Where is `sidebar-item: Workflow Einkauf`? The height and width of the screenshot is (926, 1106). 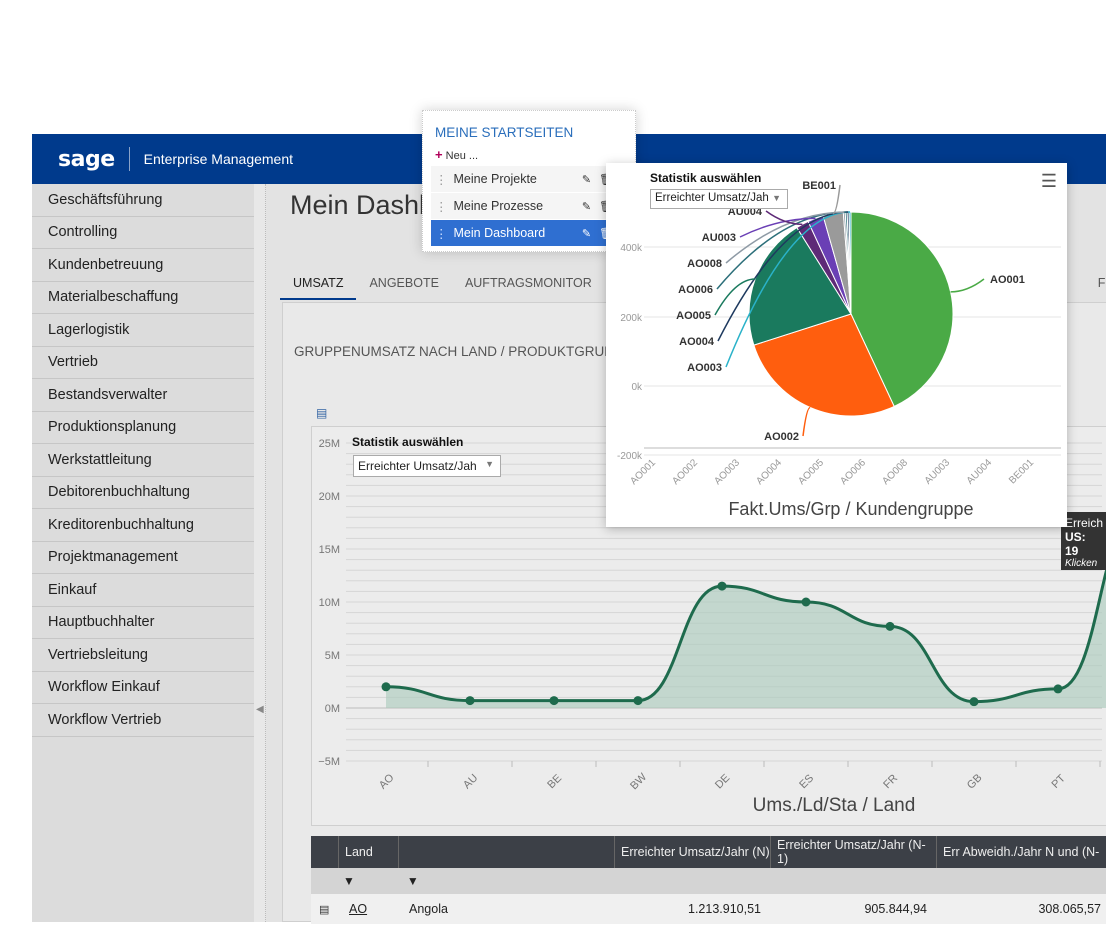
sidebar-item: Workflow Einkauf is located at coordinates (143, 688).